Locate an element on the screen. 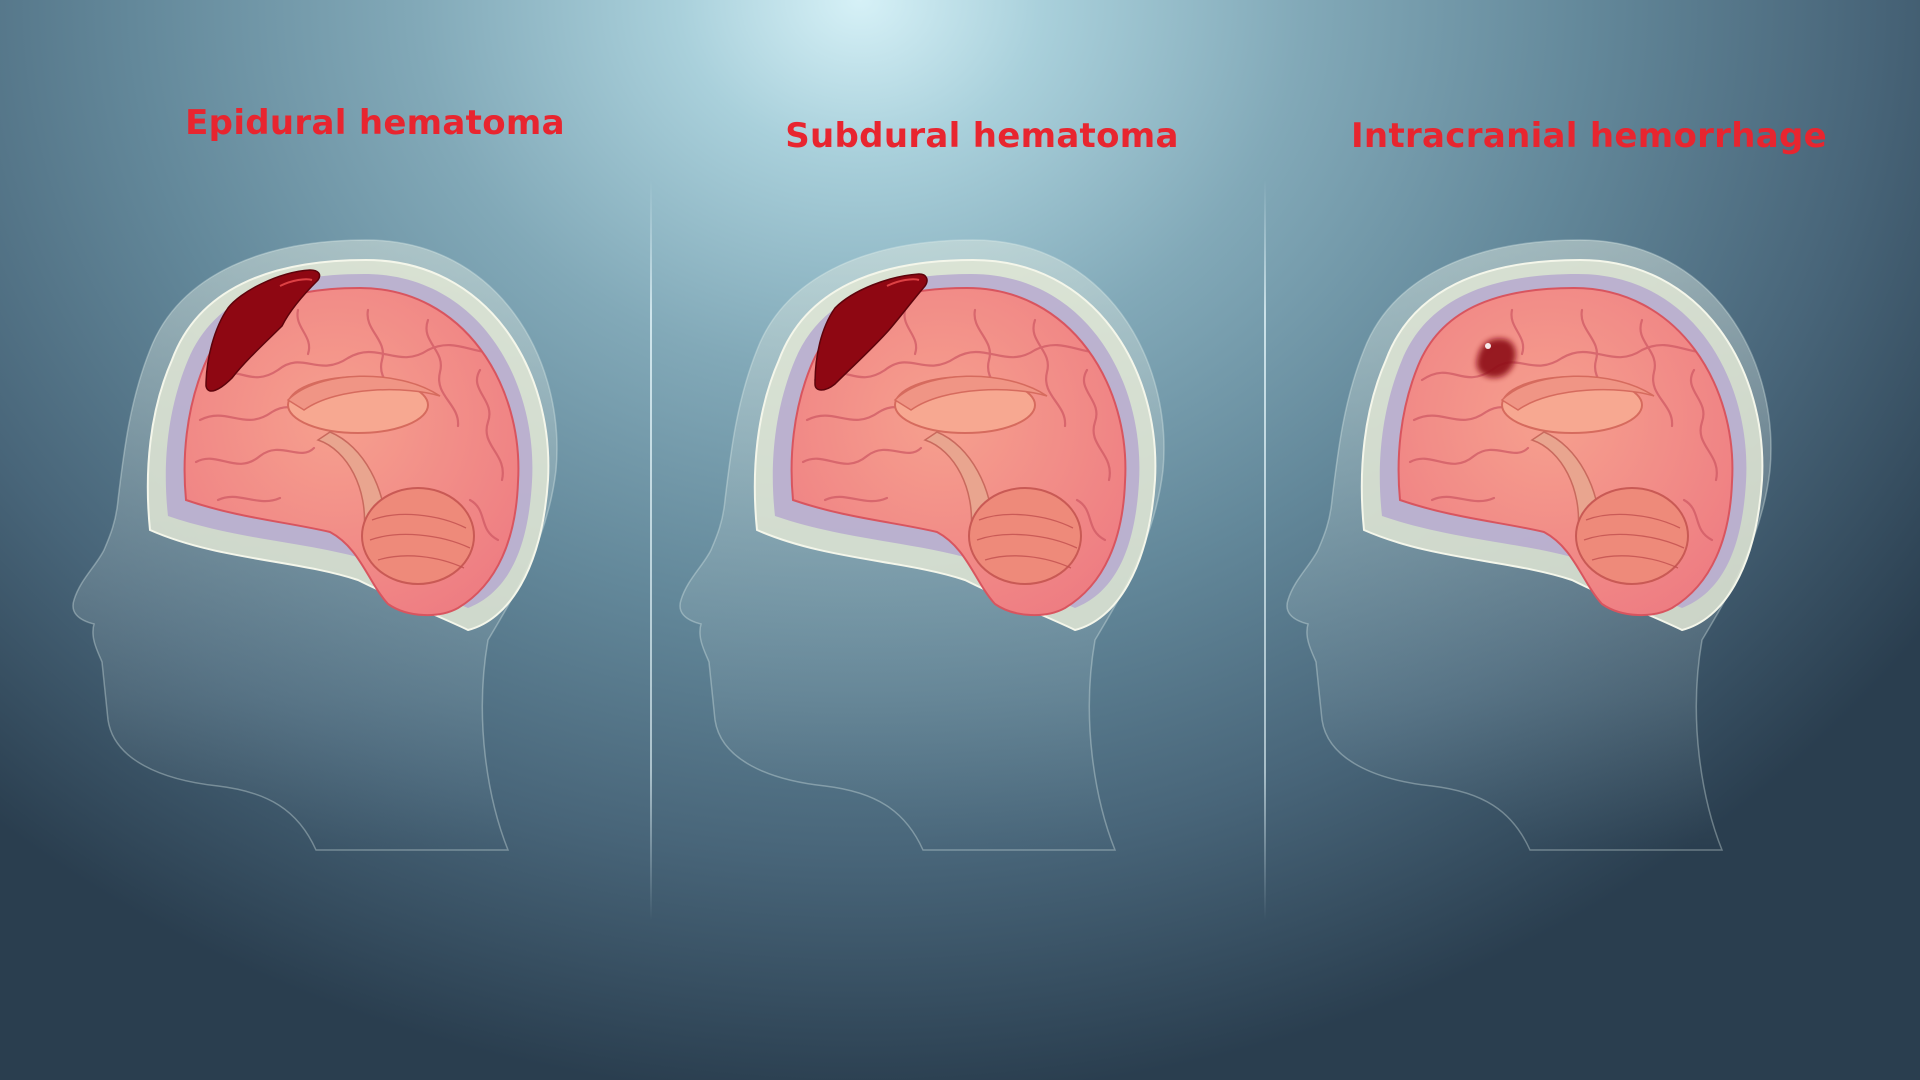 Image resolution: width=1920 pixels, height=1080 pixels. panel-title: Intracranial hemorrhage is located at coordinates (1588, 136).